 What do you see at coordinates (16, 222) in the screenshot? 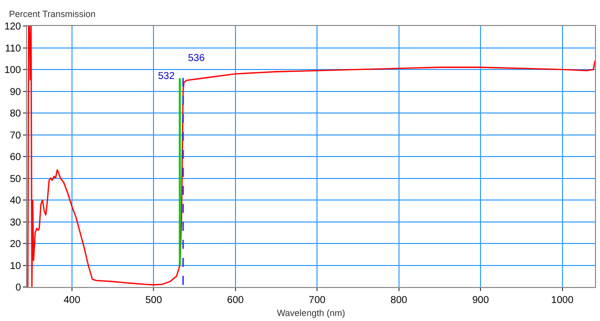
I see `y-tick-label: 30` at bounding box center [16, 222].